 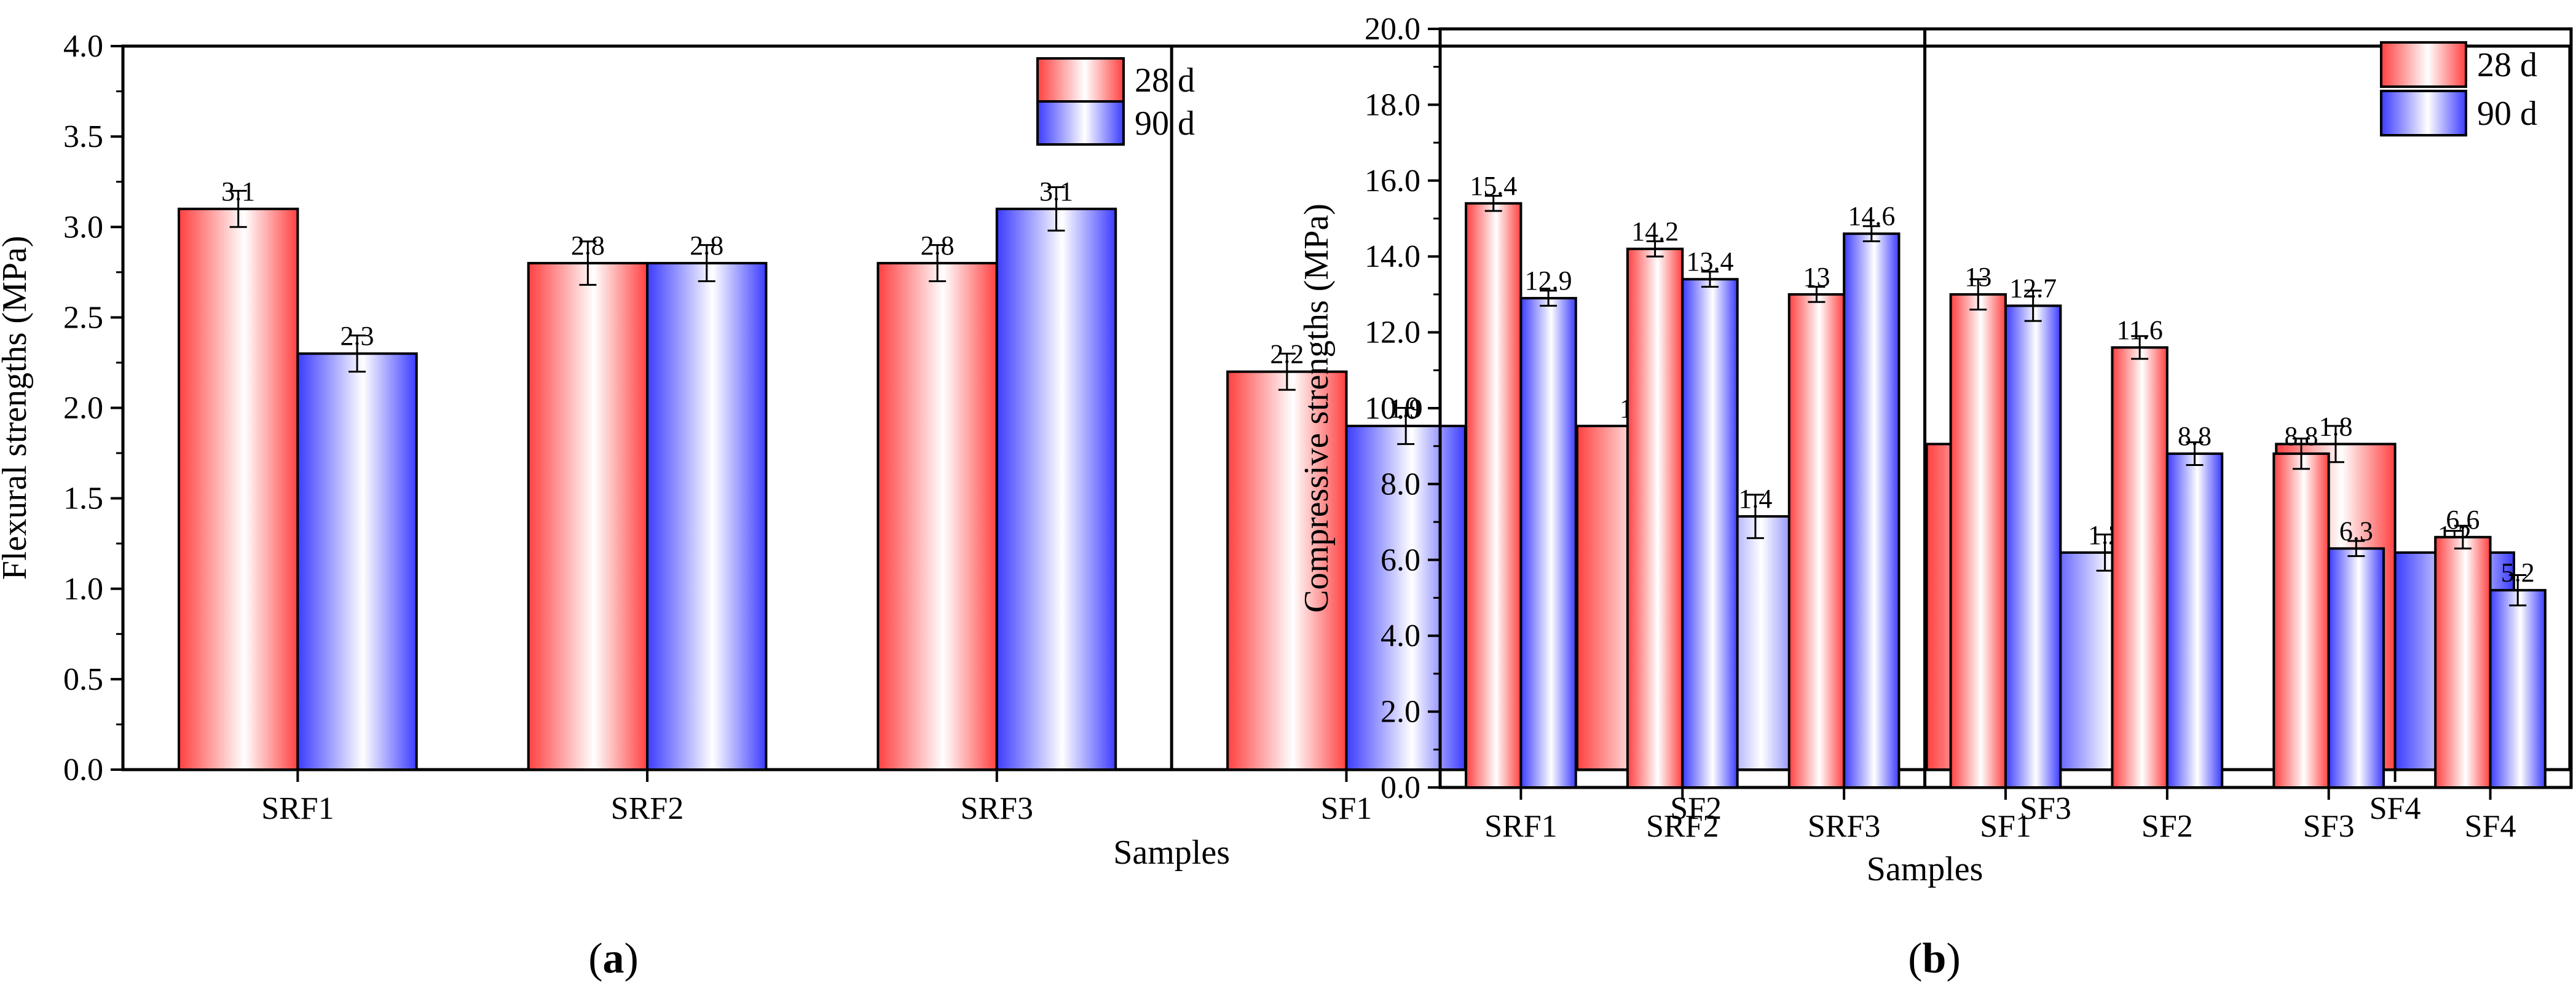 What do you see at coordinates (1393, 29) in the screenshot?
I see `y-tick-label: 20.0` at bounding box center [1393, 29].